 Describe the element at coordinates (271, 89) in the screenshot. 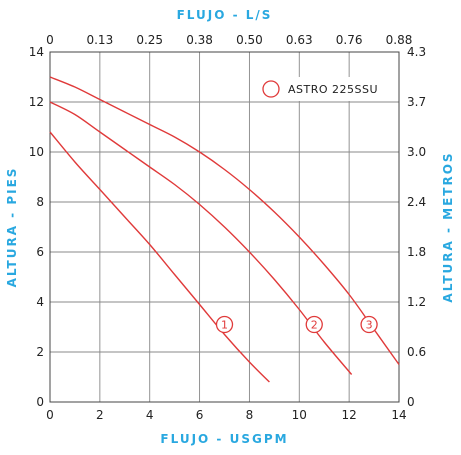

I see `legend-swatch-icon` at that location.